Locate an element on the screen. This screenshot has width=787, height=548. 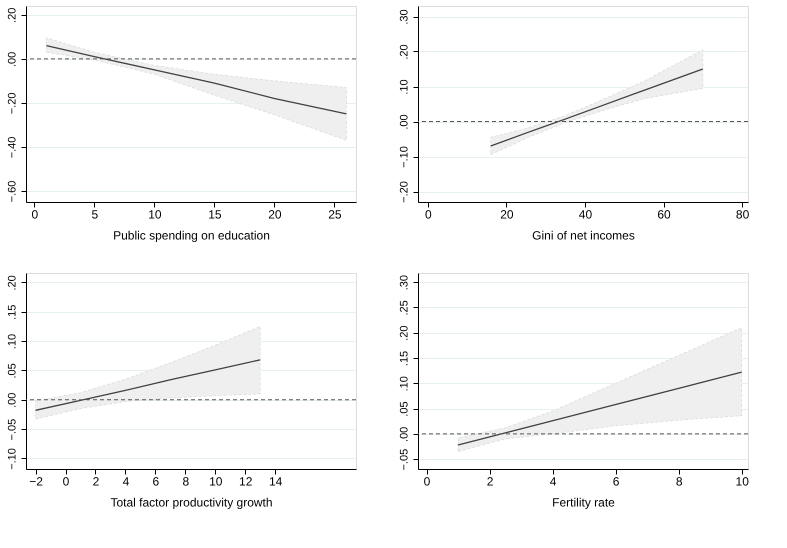
x-tick-label: 15 is located at coordinates (215, 215).